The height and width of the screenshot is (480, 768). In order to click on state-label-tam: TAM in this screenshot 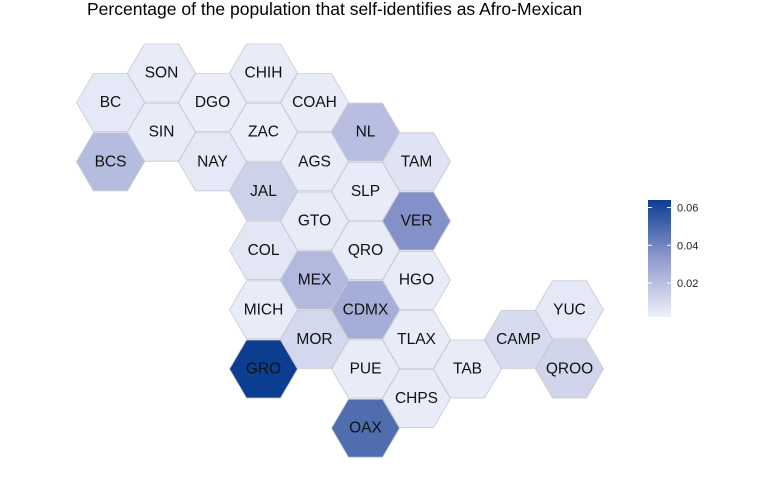, I will do `click(417, 161)`.